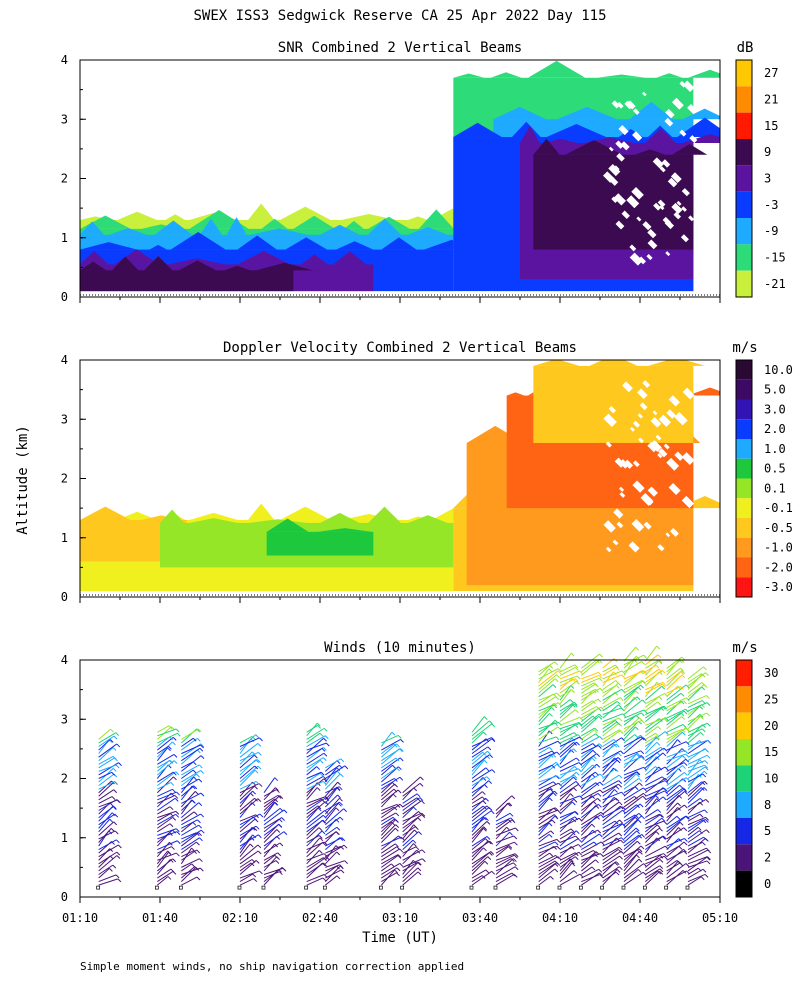  I want to click on colorbar-label: 1.0, so click(775, 449).